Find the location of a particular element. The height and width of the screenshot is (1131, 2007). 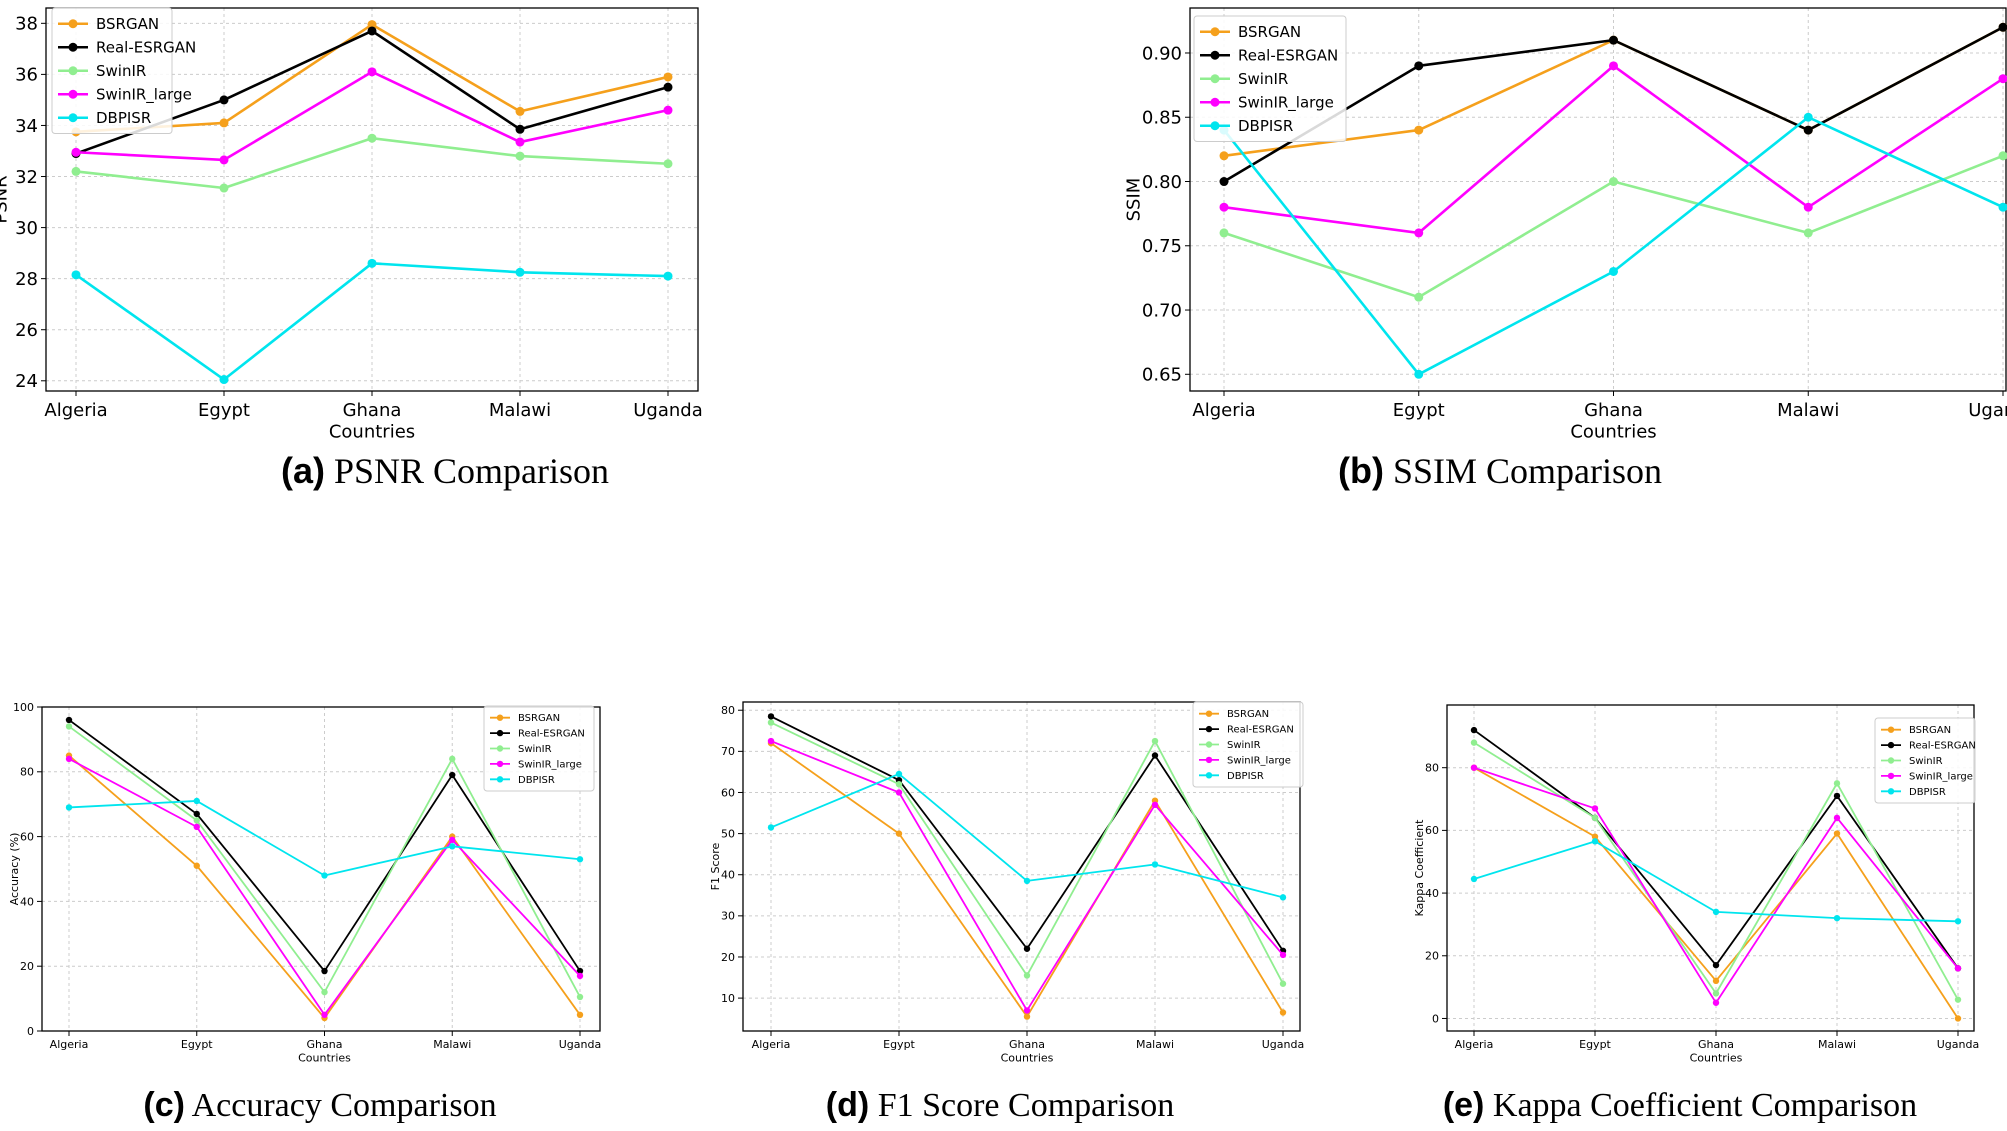

psnr-legend-real-esrgan-label: Real-ESRGAN is located at coordinates (146, 48).